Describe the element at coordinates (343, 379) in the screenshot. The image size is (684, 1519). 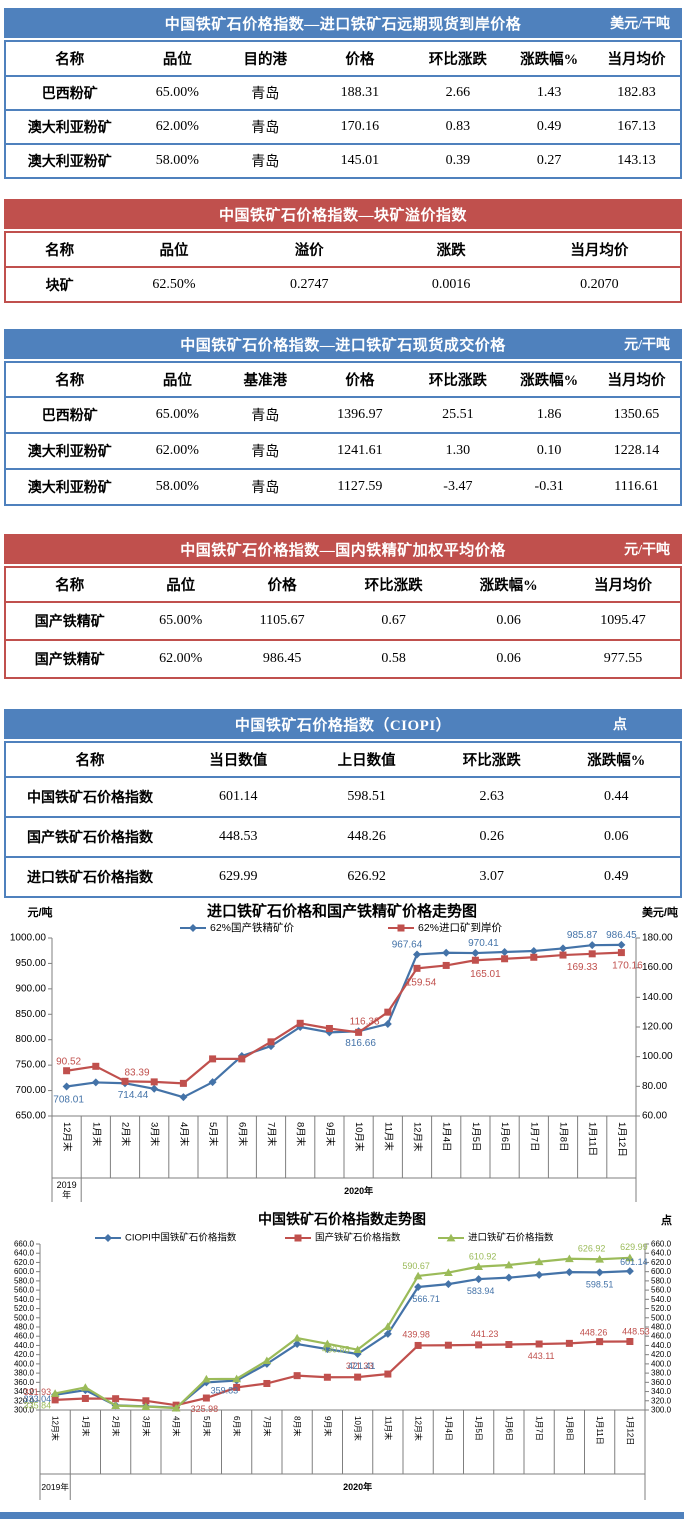
I see `header-row: 名称 品位 基准港 价格 环比涨跌 涨跌幅% 当月均价` at that location.